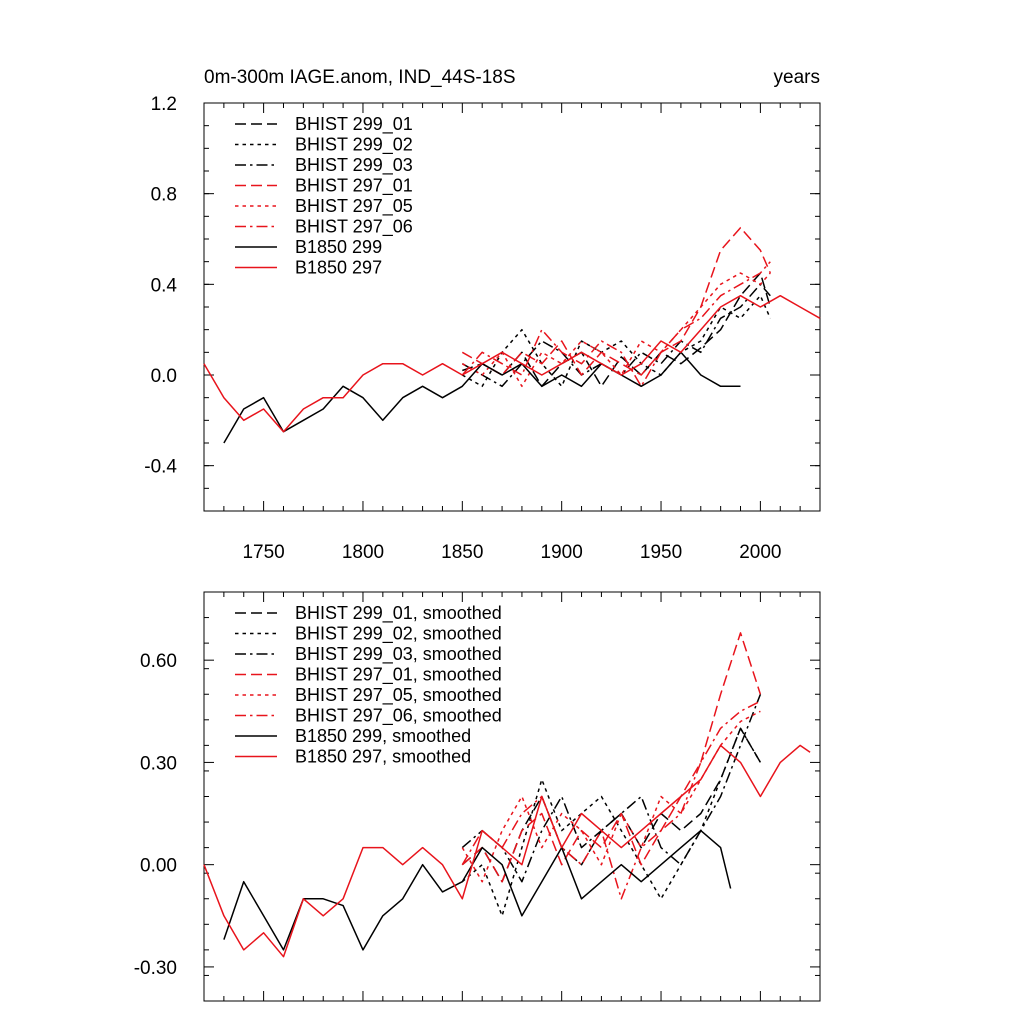 This screenshot has height=1024, width=1024. What do you see at coordinates (164, 195) in the screenshot?
I see `y-tick-label: 0.8` at bounding box center [164, 195].